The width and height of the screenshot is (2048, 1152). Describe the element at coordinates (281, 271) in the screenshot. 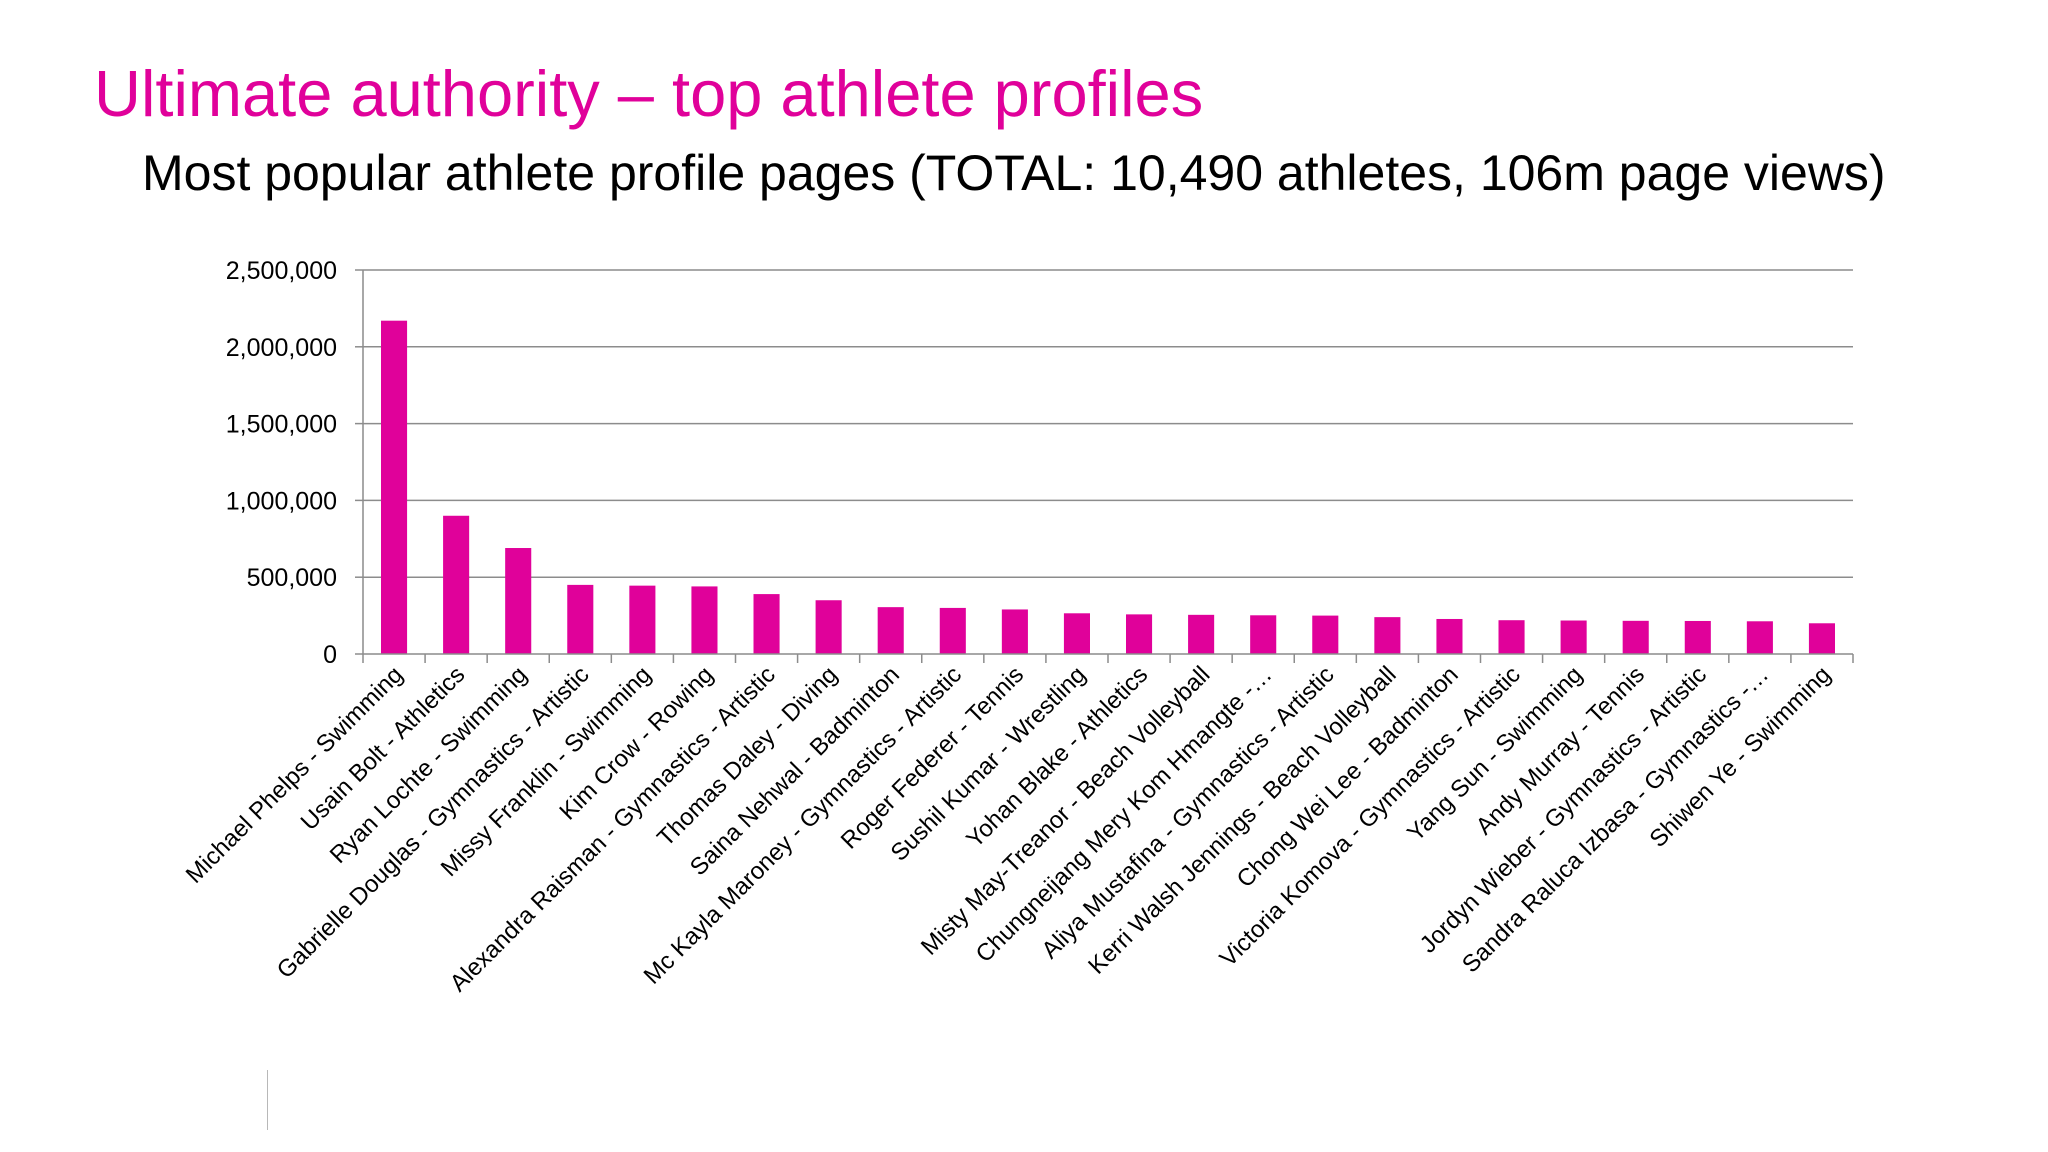

I see `y-tick-label: 2,500,000` at that location.